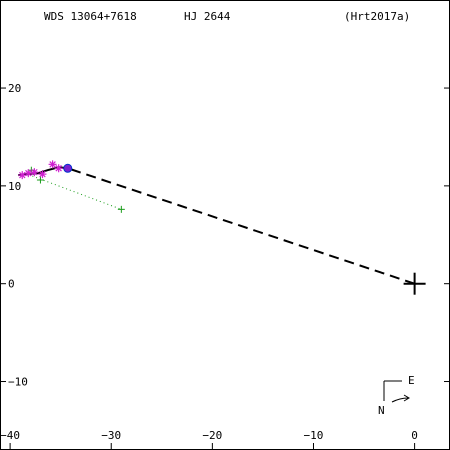 Image resolution: width=450 pixels, height=450 pixels. I want to click on reference-label: (Hrt2017a), so click(377, 16).